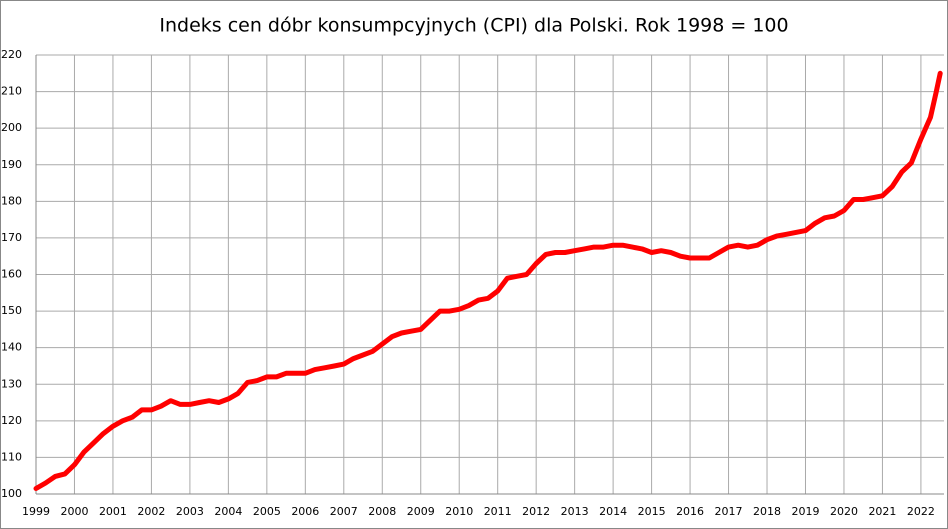 The width and height of the screenshot is (948, 529). Describe the element at coordinates (729, 511) in the screenshot. I see `x-tick-label: 2017` at that location.